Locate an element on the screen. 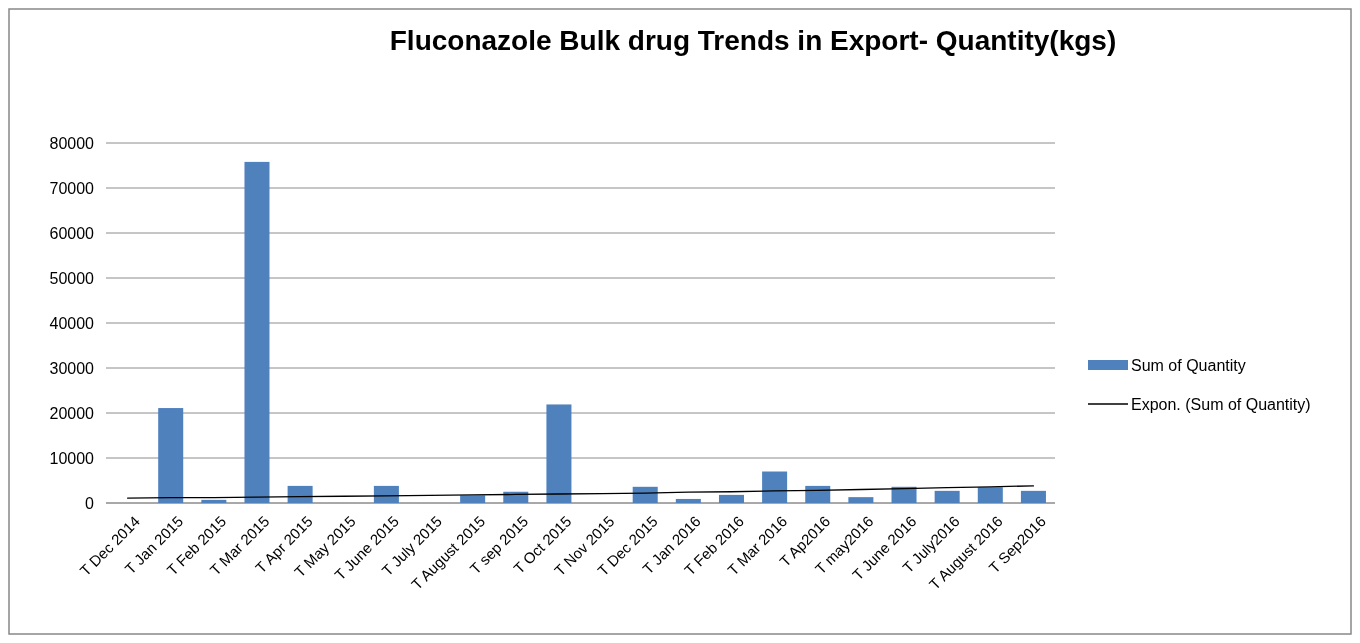 Image resolution: width=1360 pixels, height=643 pixels. y-tick-label: 40000 is located at coordinates (72, 323).